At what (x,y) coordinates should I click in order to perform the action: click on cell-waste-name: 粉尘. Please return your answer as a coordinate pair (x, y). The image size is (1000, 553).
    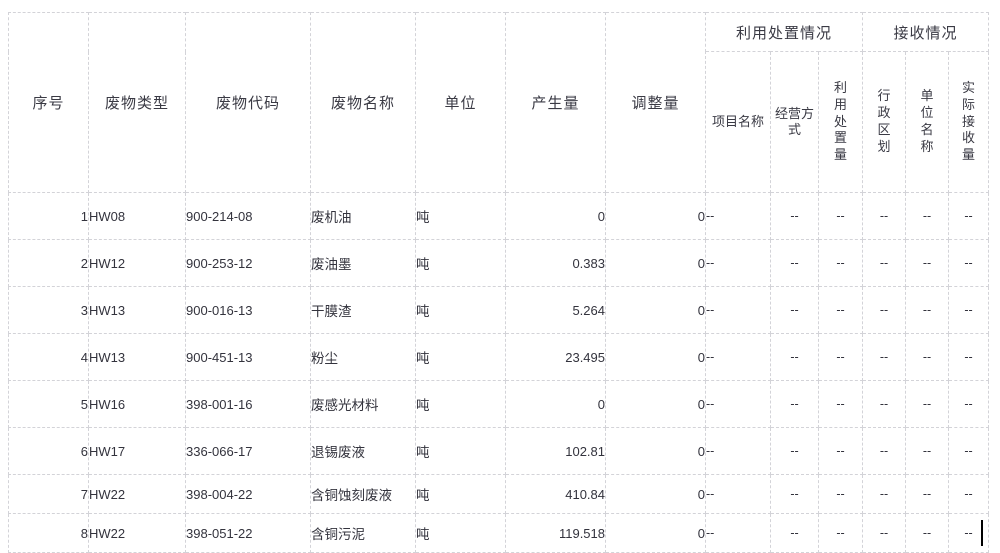
    Looking at the image, I should click on (363, 357).